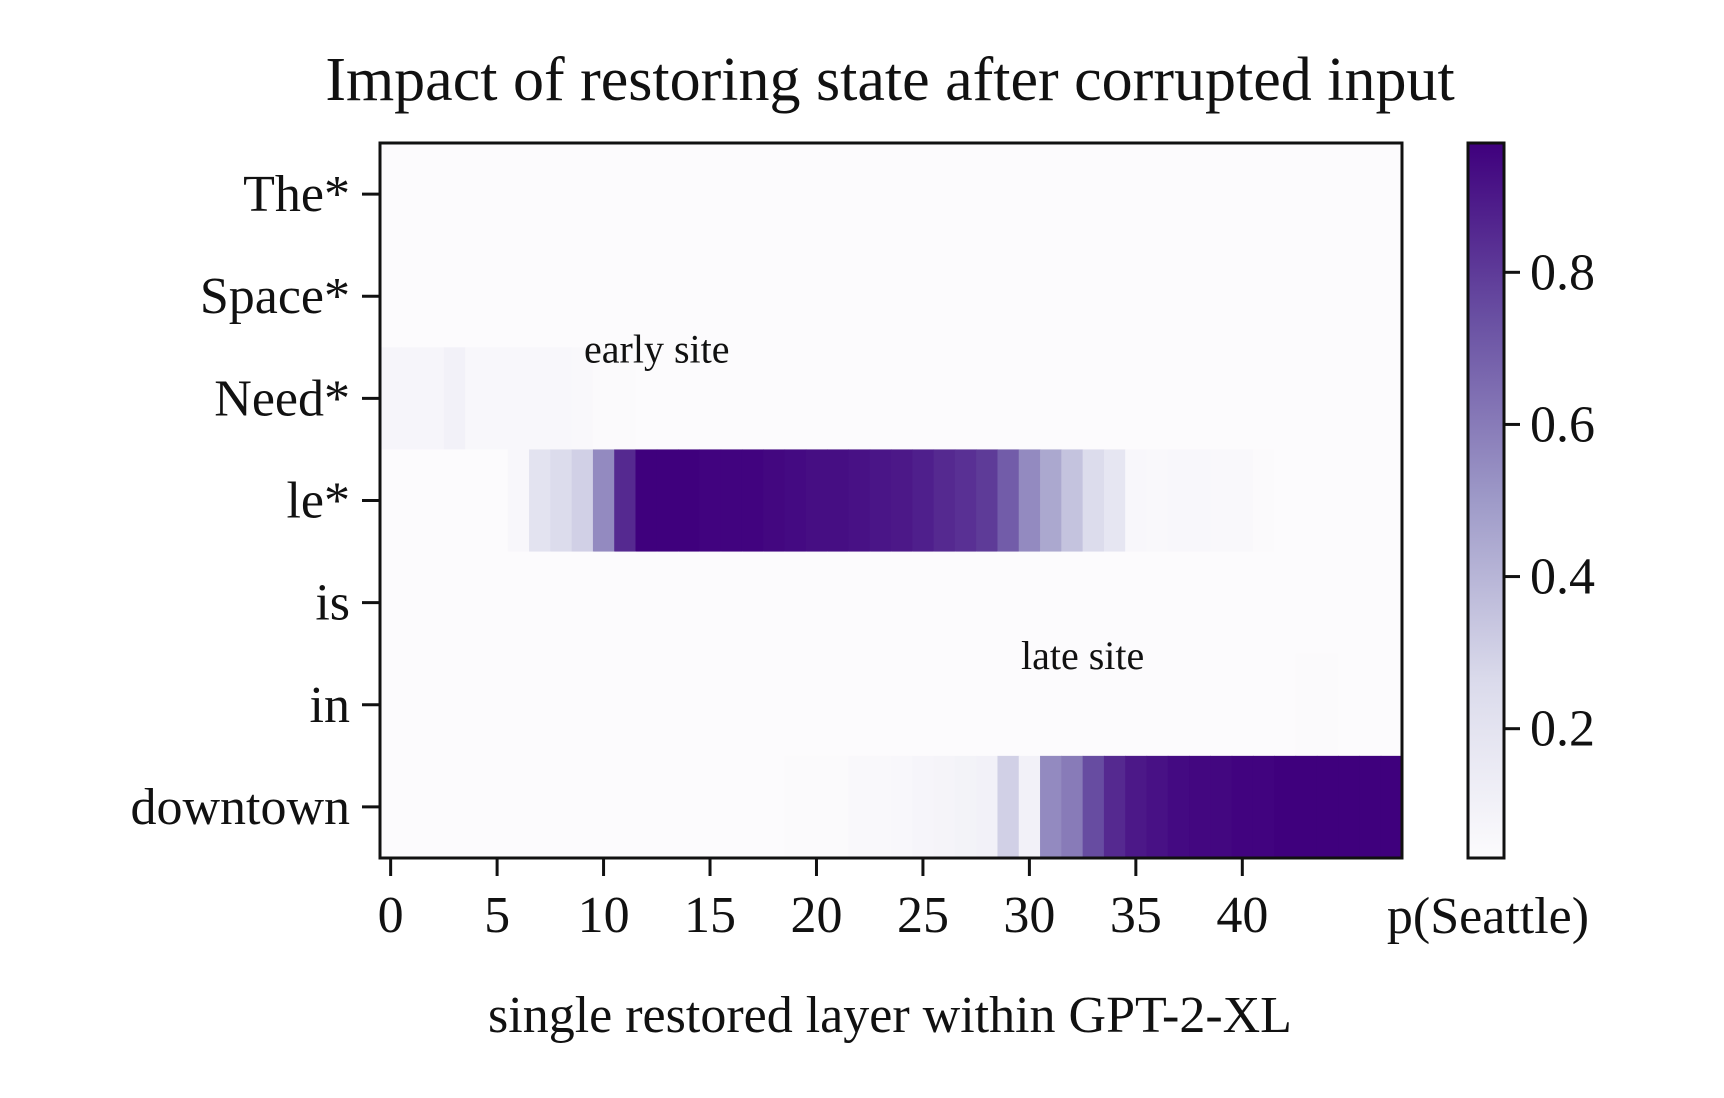  What do you see at coordinates (657, 349) in the screenshot?
I see `annotation-label: early site` at bounding box center [657, 349].